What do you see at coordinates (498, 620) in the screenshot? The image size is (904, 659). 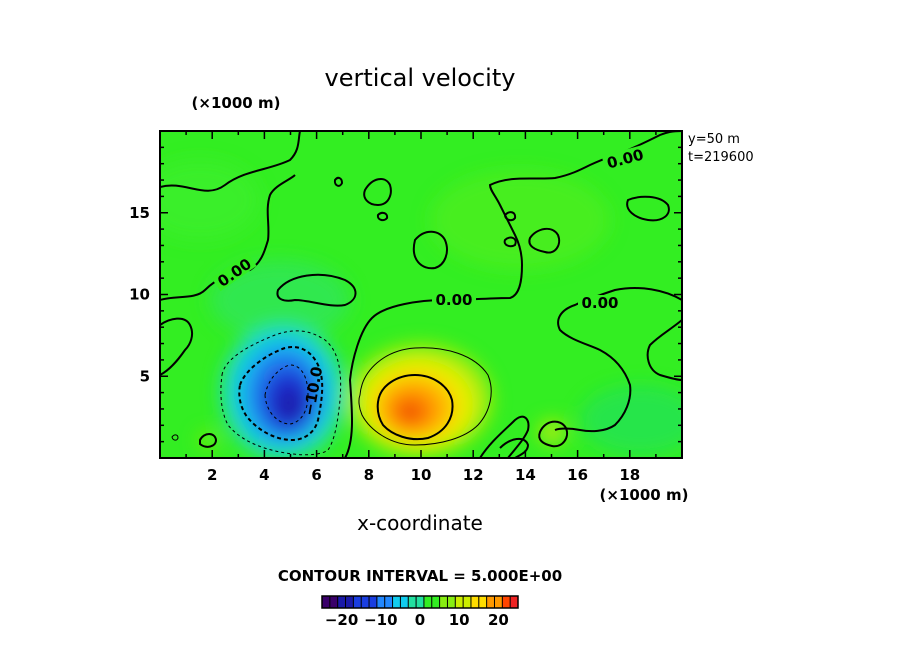 I see `colorbar-tick-label: 20` at bounding box center [498, 620].